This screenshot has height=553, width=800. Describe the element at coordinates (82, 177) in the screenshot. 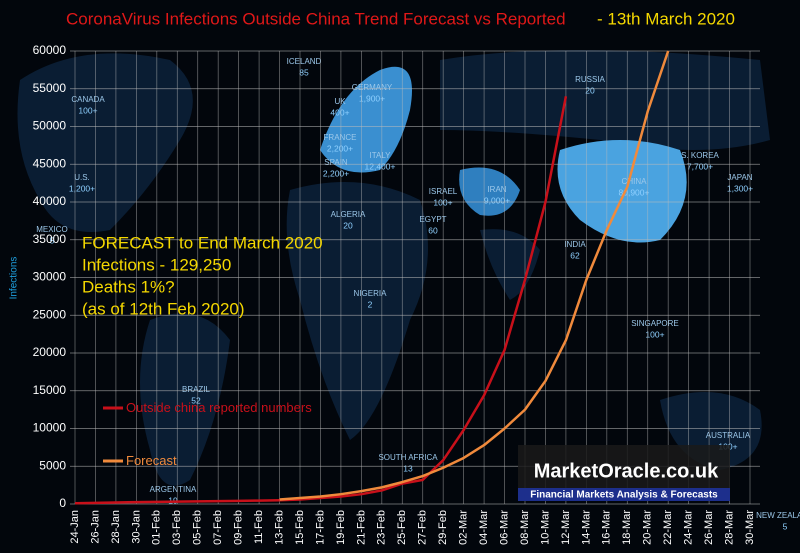

I see `map-country: U.S.` at that location.